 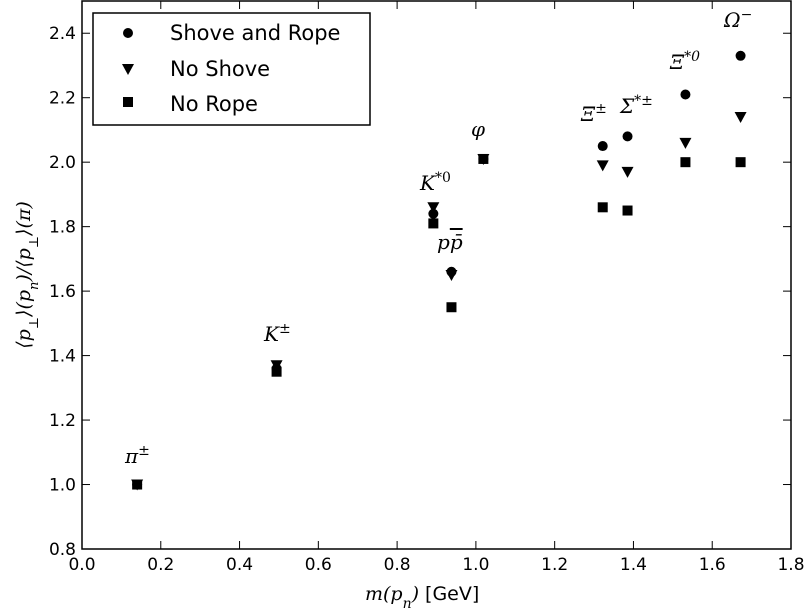 I want to click on annotation-p-pbar: pp̄, so click(x=450, y=242).